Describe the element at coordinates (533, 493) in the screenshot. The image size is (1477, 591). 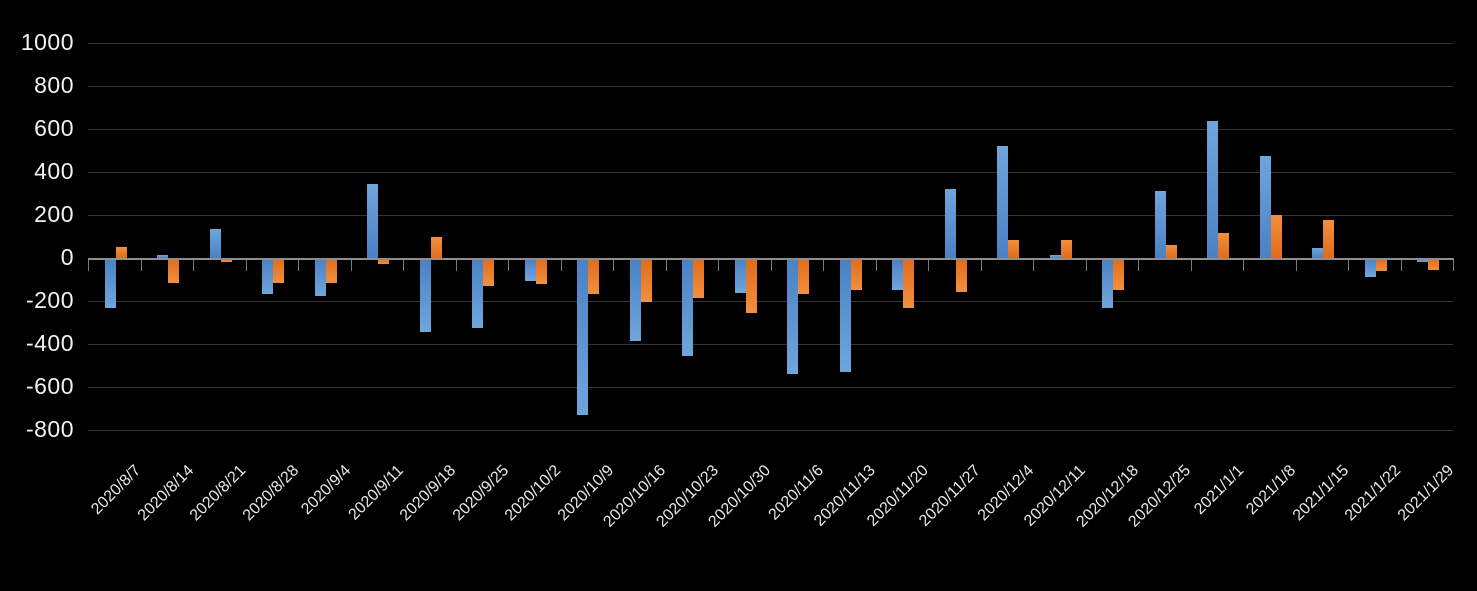
I see `x-tick-label: 2020/10/2` at that location.